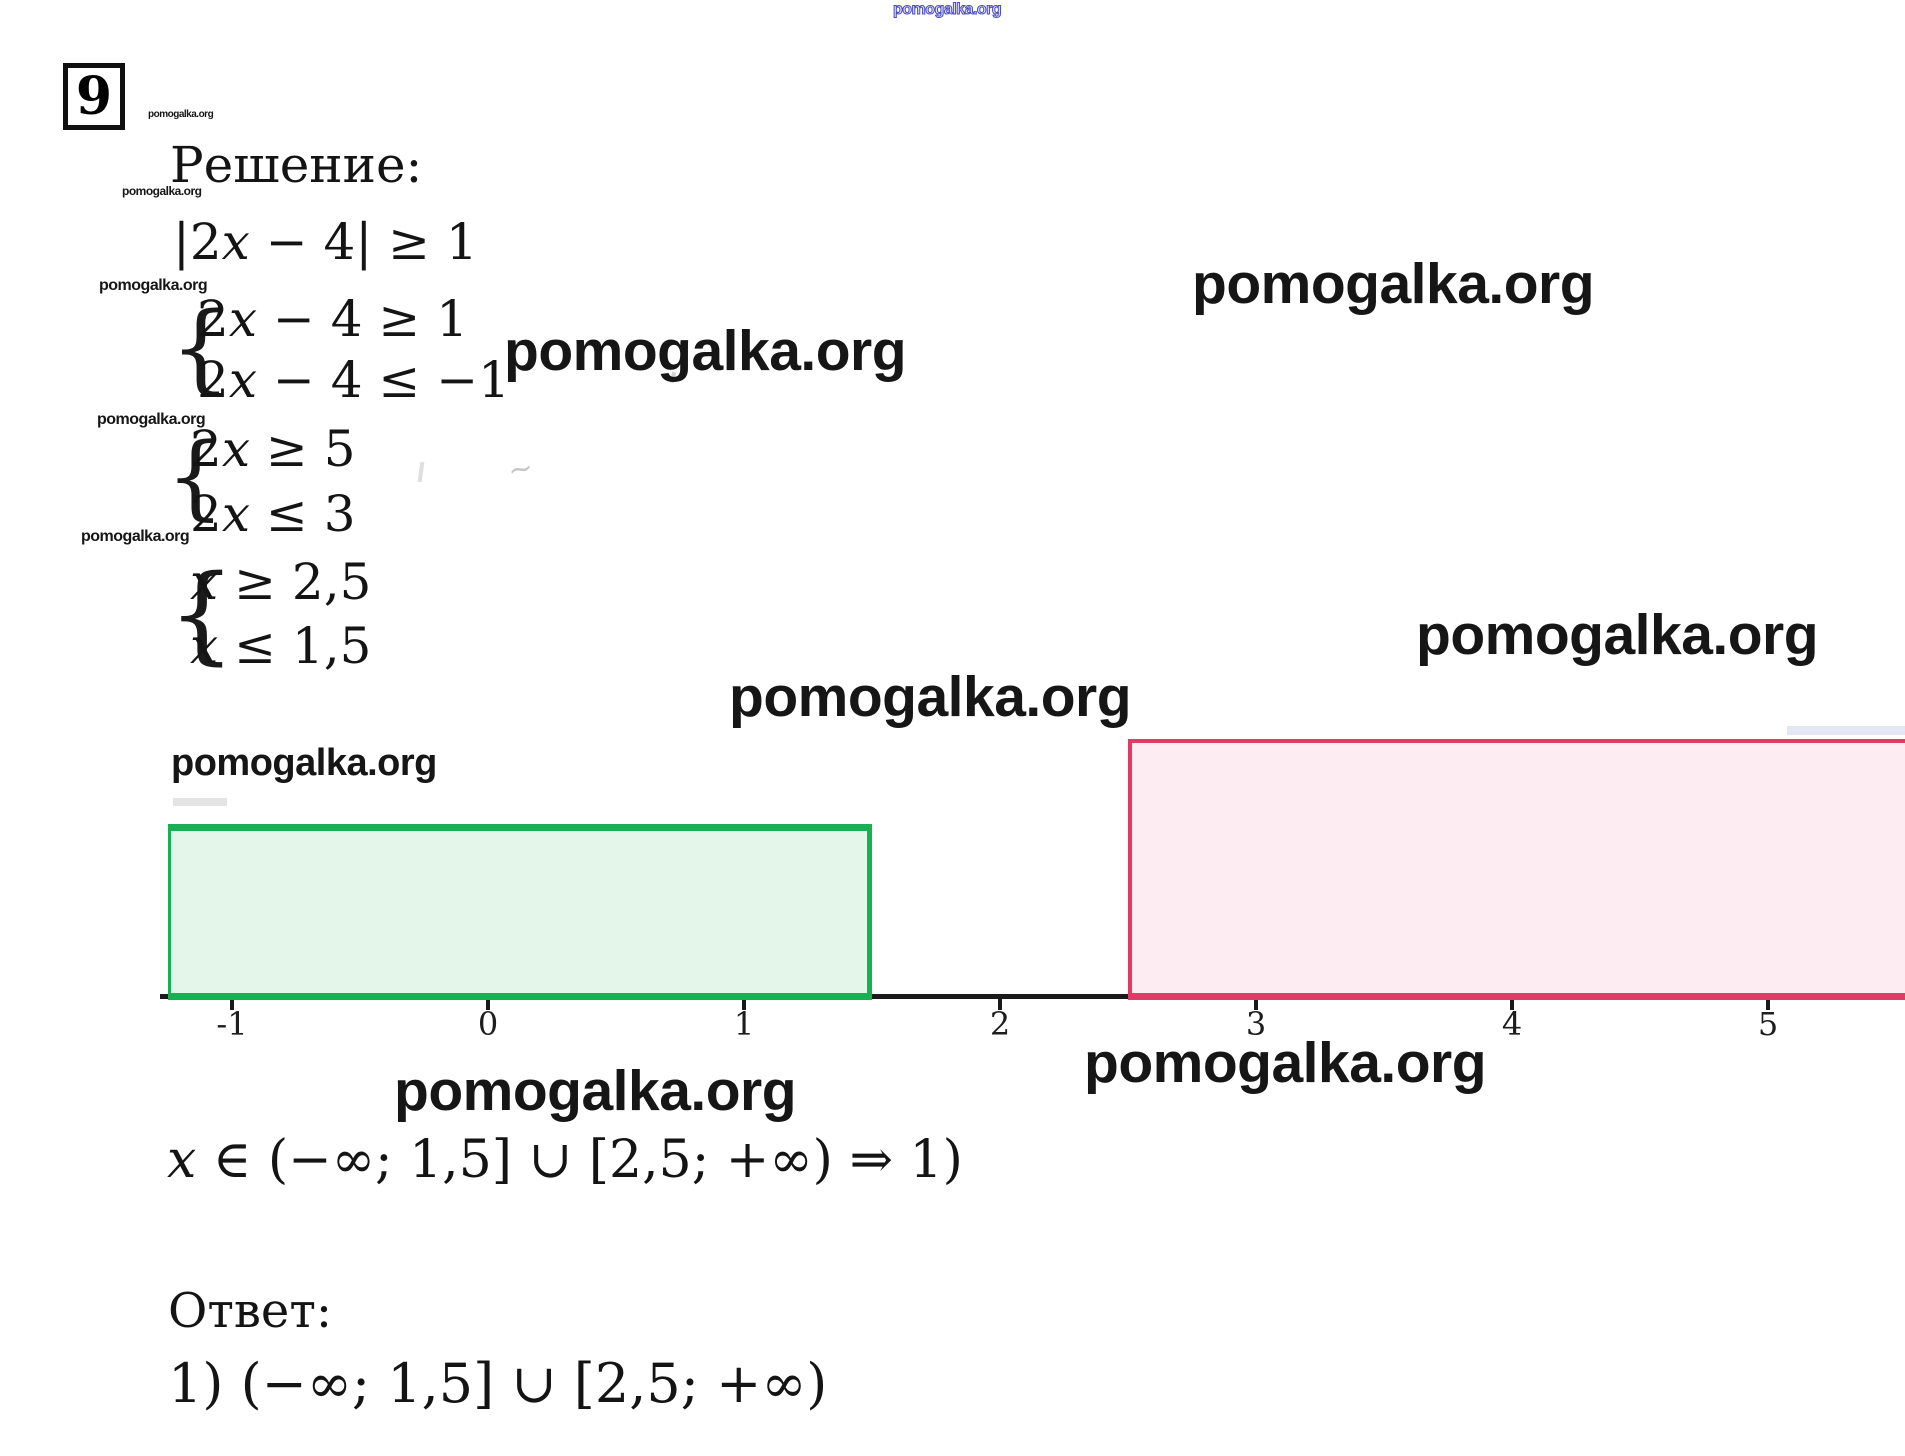  Describe the element at coordinates (498, 1383) in the screenshot. I see `answer-line: 1) (−∞; 1,5] ∪ [2,5; +∞)` at that location.